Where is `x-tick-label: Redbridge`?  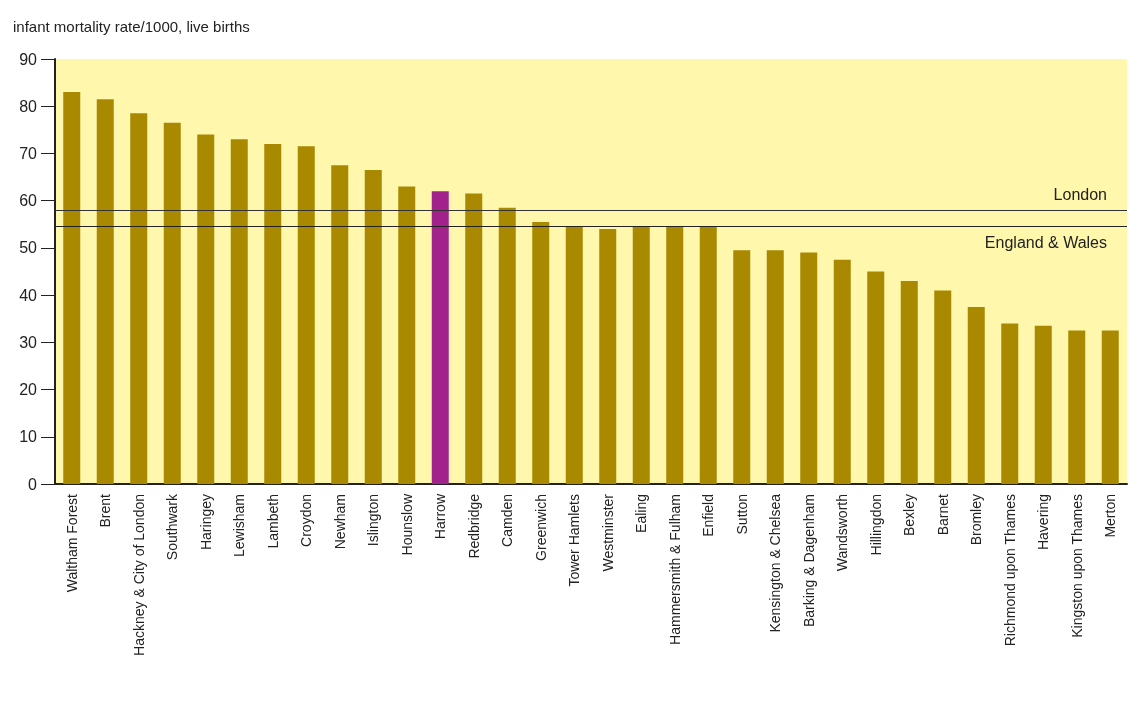
x-tick-label: Redbridge is located at coordinates (473, 526).